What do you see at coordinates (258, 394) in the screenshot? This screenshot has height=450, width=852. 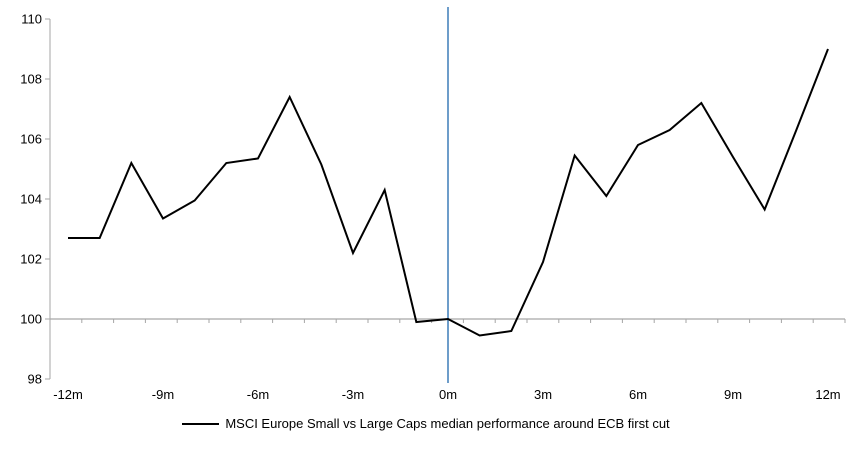 I see `x-axis-tick-label: -6m` at bounding box center [258, 394].